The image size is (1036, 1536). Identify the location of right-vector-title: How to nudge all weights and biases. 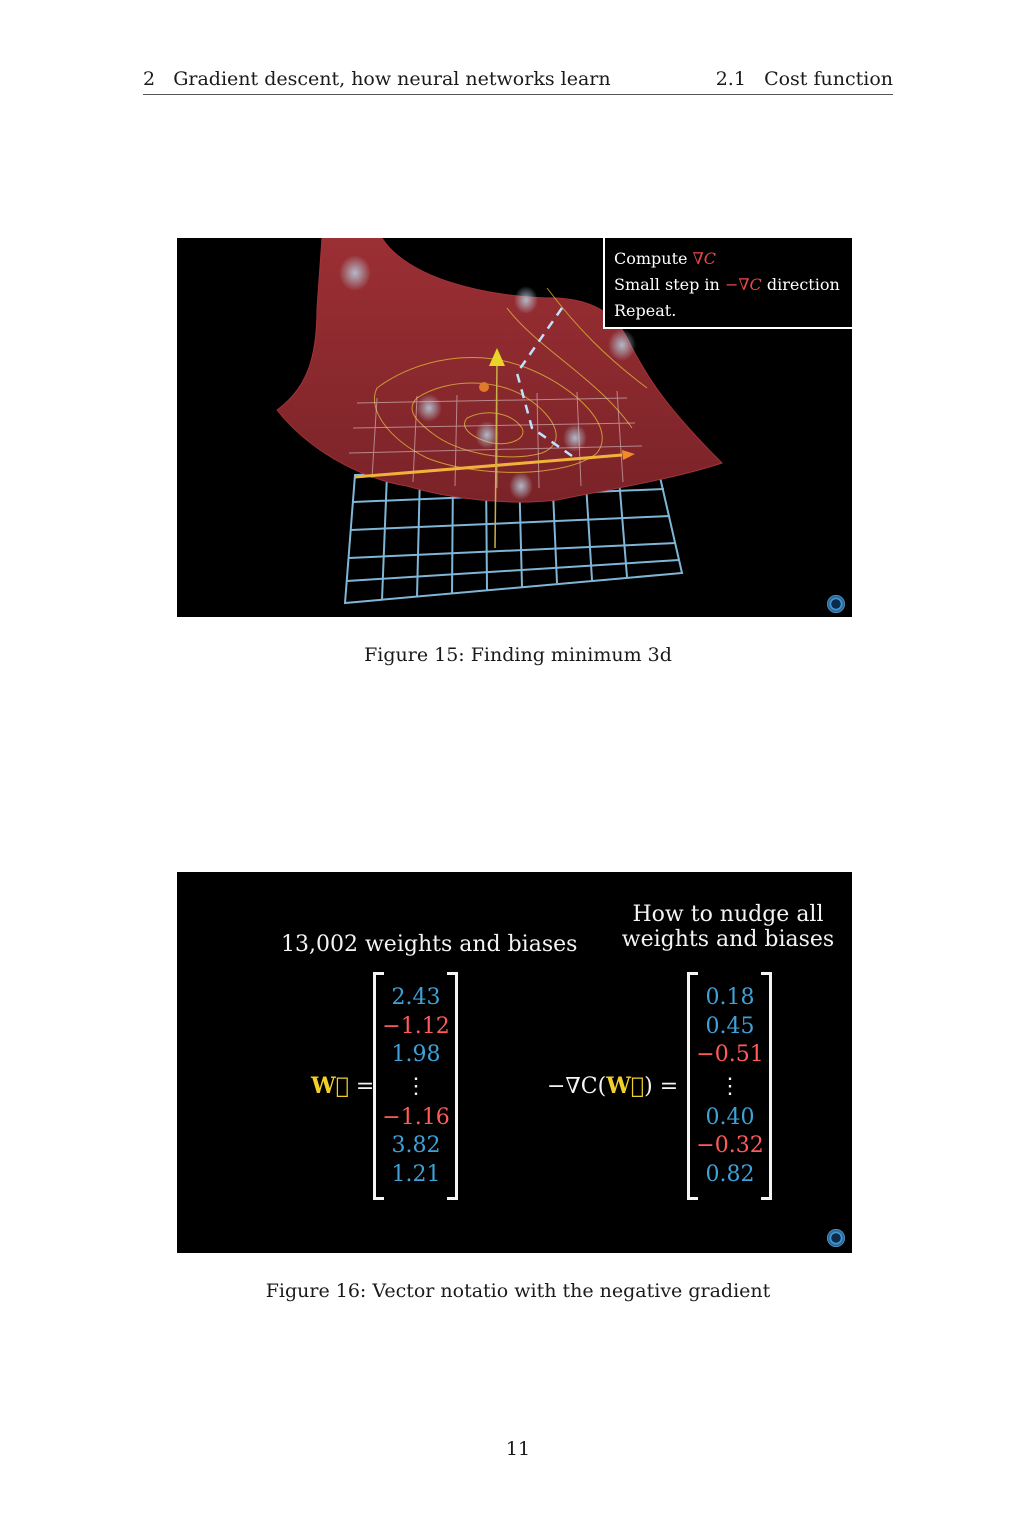
(728, 927).